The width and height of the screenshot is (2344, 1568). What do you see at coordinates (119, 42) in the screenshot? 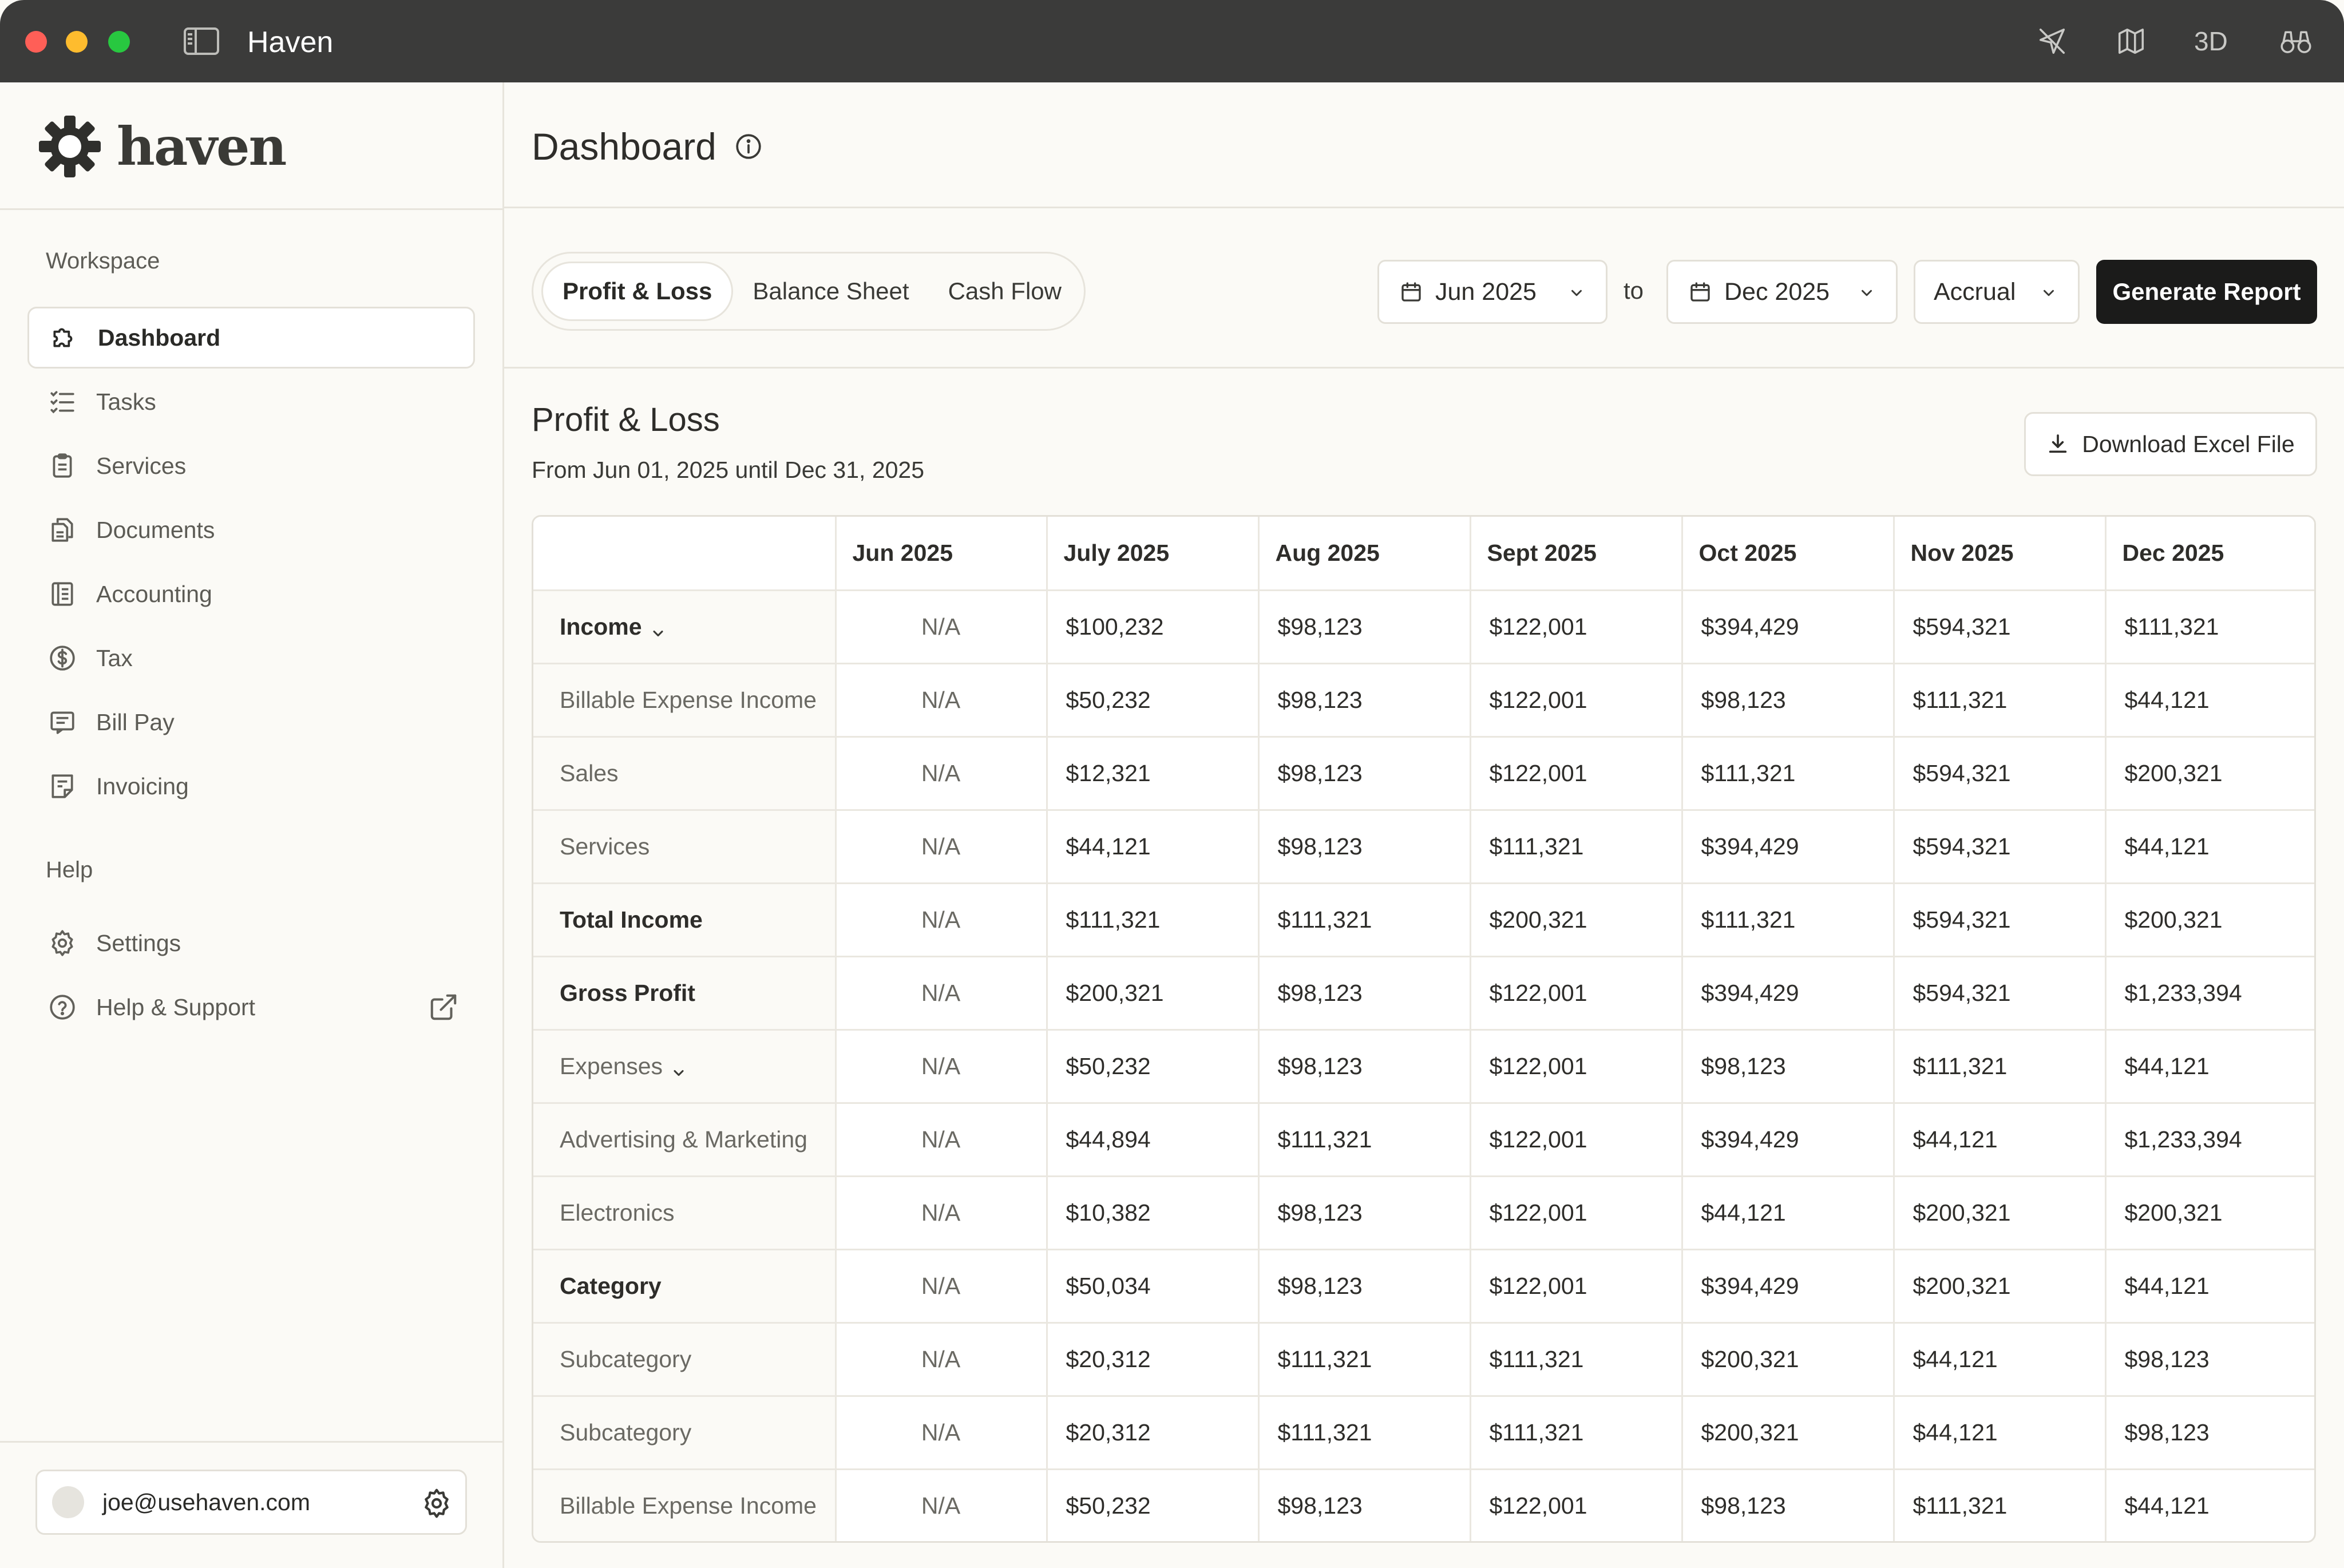
I see `zoom-window-button` at bounding box center [119, 42].